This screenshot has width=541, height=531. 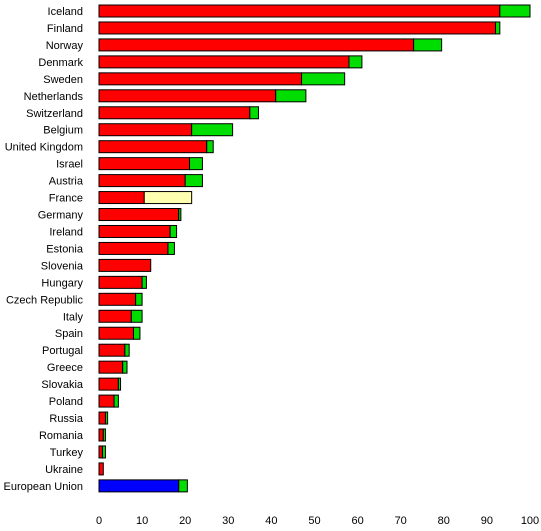 What do you see at coordinates (142, 521) in the screenshot?
I see `x-tick-label-10: 10` at bounding box center [142, 521].